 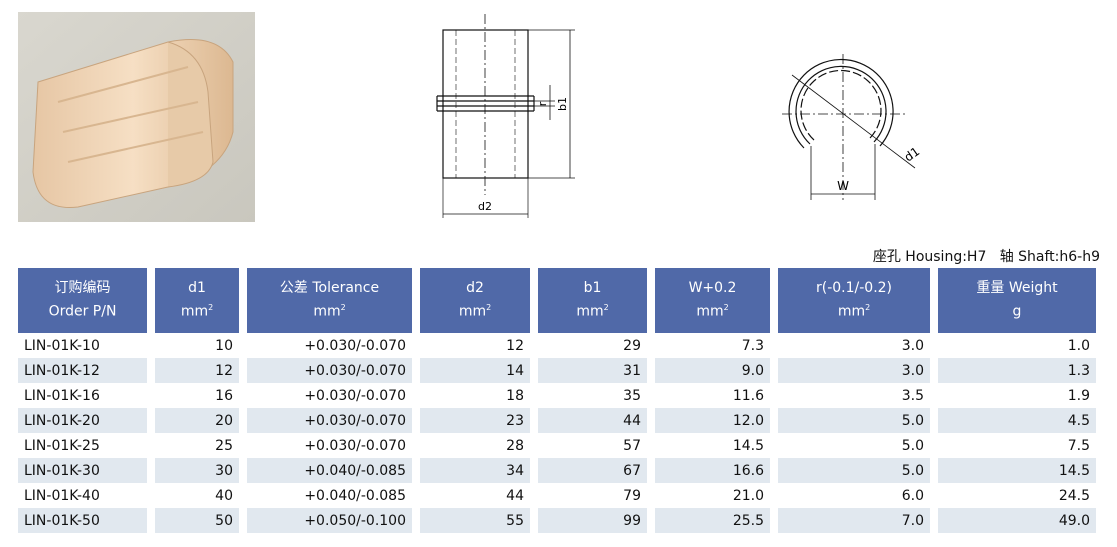 What do you see at coordinates (912, 154) in the screenshot?
I see `label-d1: d1` at bounding box center [912, 154].